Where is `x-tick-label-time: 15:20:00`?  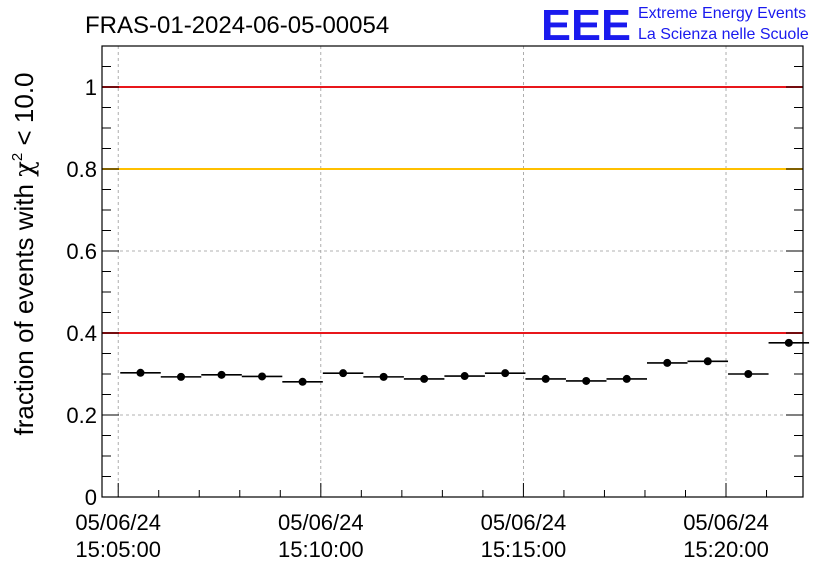 x-tick-label-time: 15:20:00 is located at coordinates (726, 549).